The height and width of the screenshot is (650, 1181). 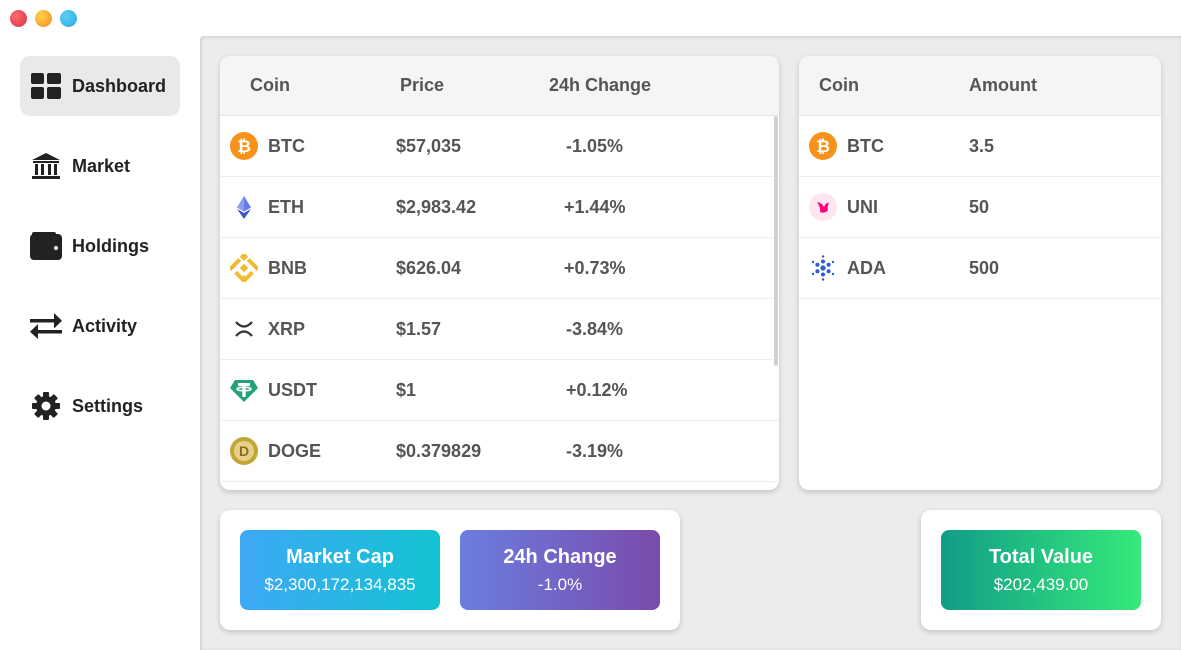 I want to click on table-row: ADA 500, so click(x=980, y=268).